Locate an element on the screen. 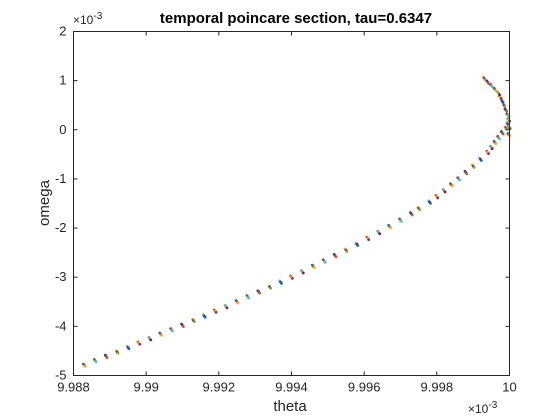 The image size is (560, 420). y-exponent: ×10⁻³ is located at coordinates (88, 19).